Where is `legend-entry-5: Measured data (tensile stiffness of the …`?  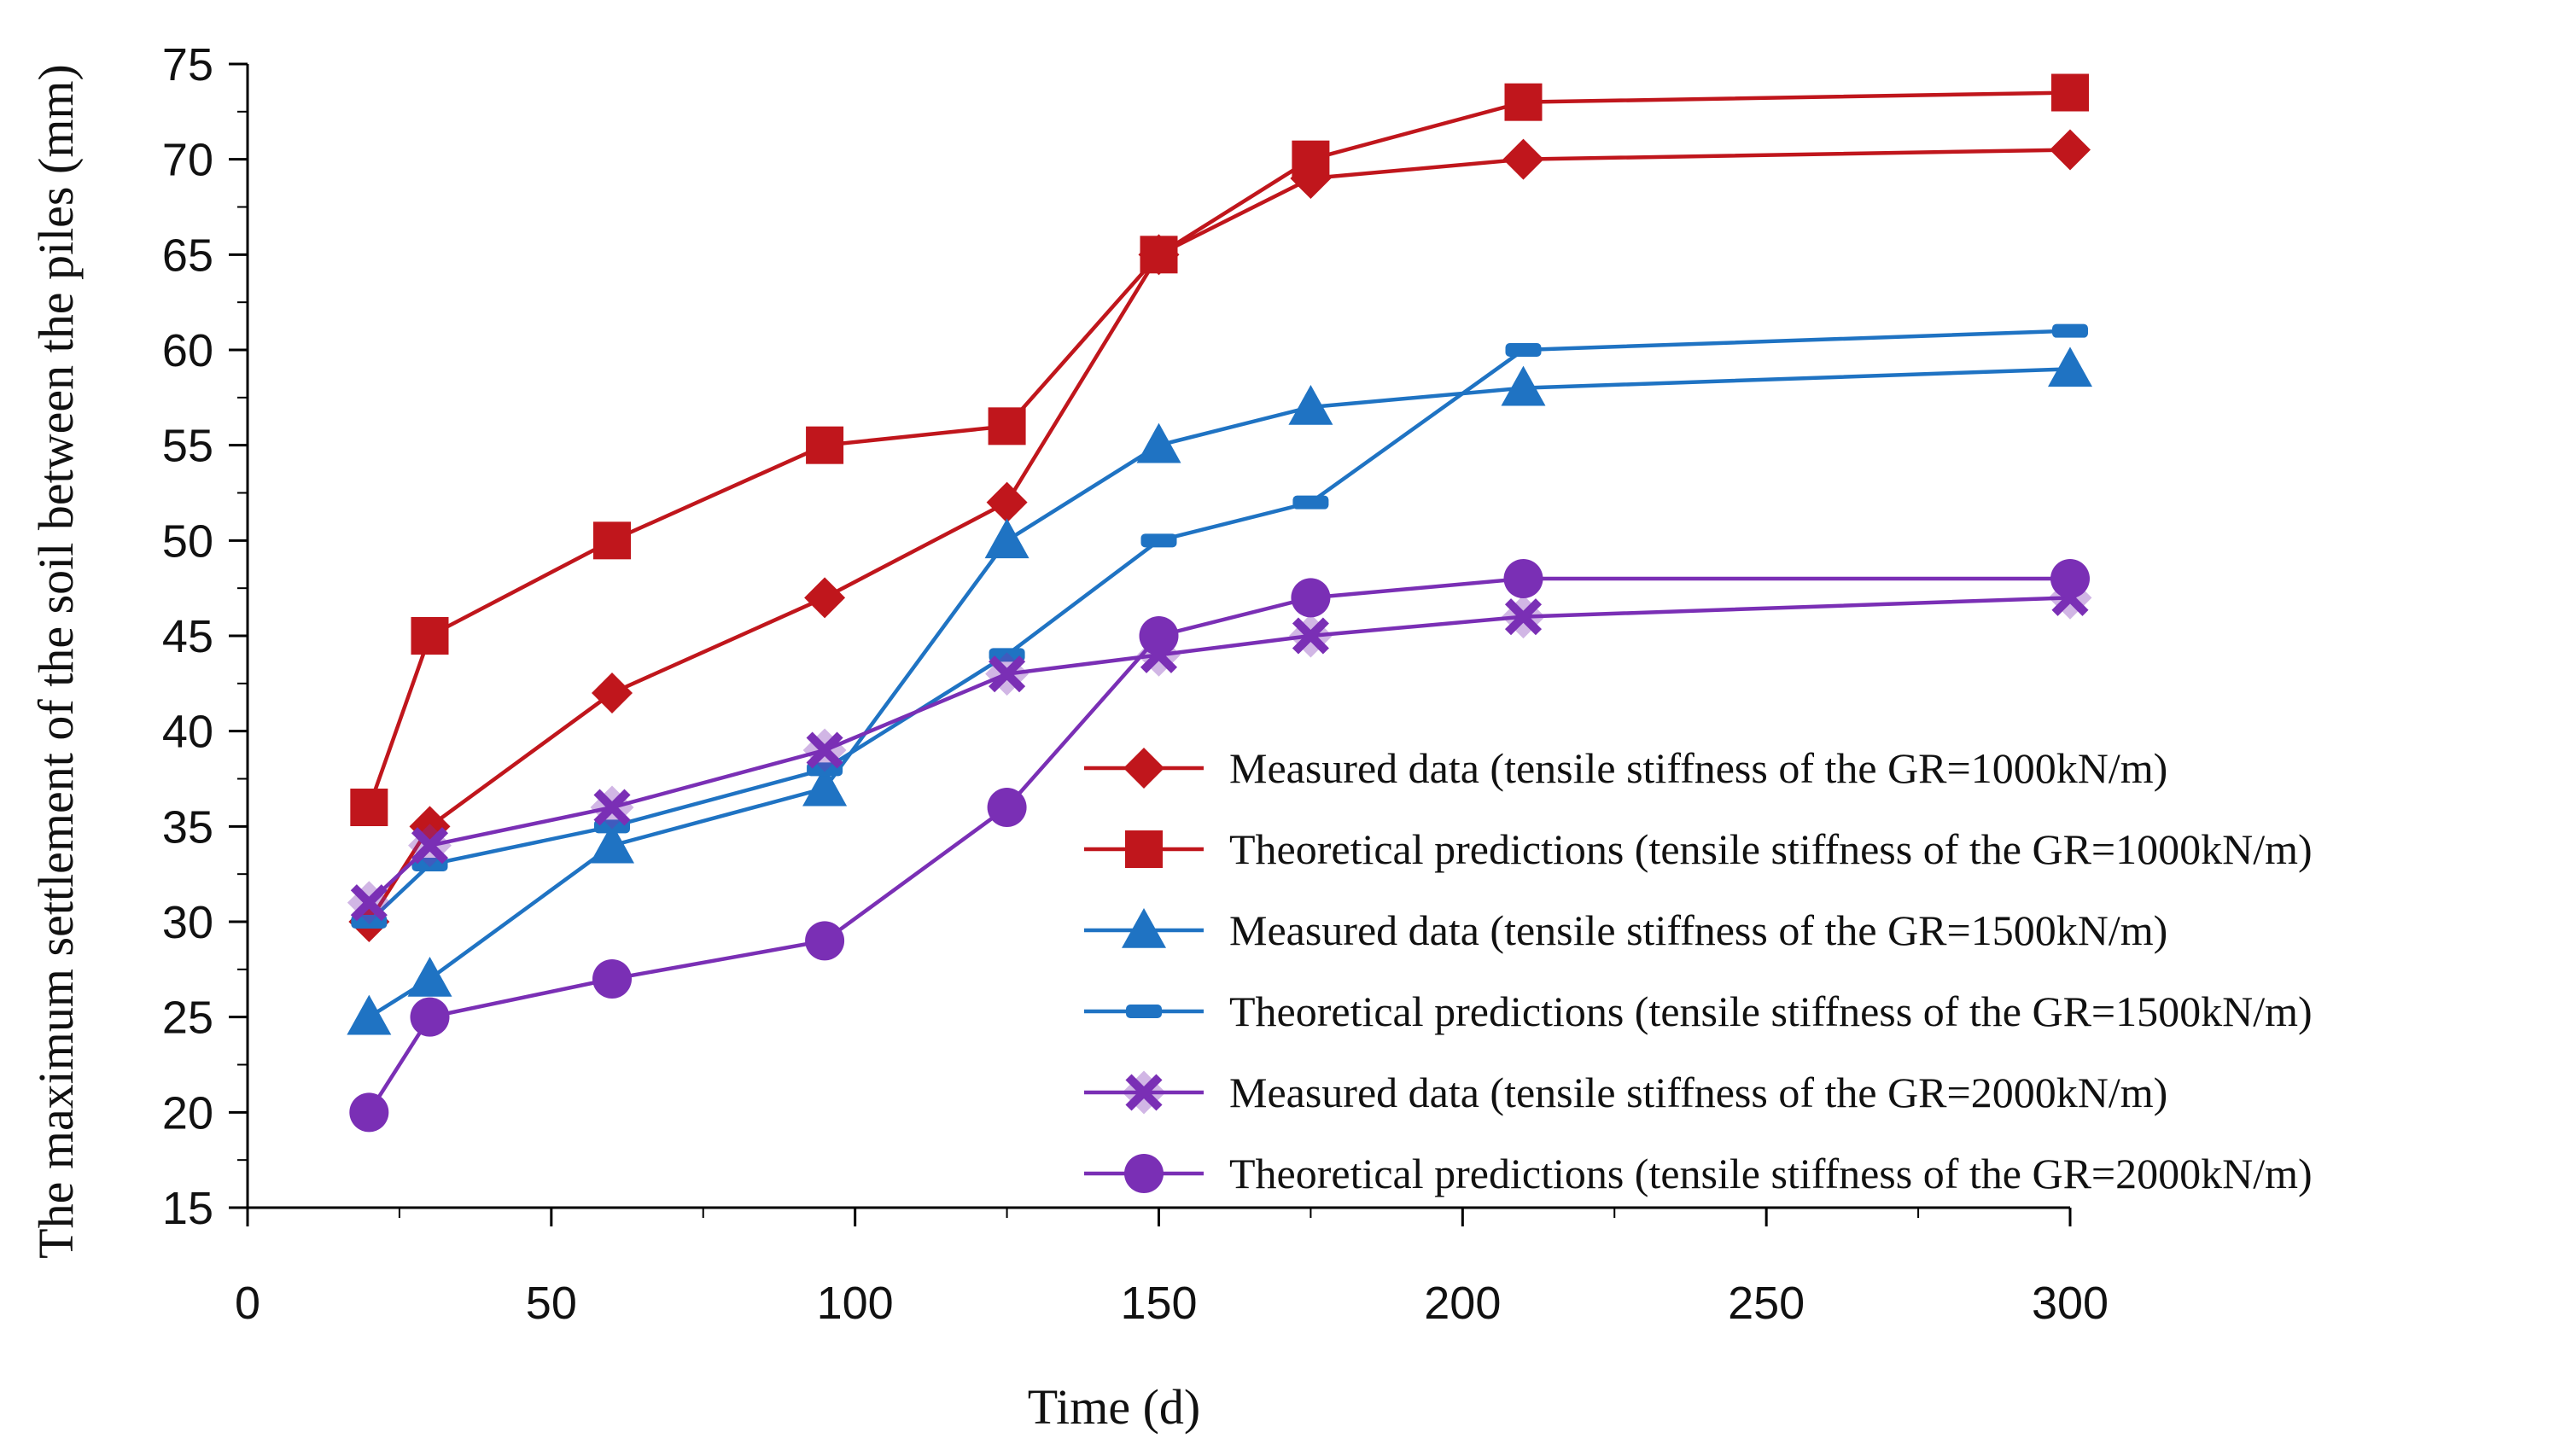
legend-entry-5: Measured data (tensile stiffness of the … is located at coordinates (1626, 1092).